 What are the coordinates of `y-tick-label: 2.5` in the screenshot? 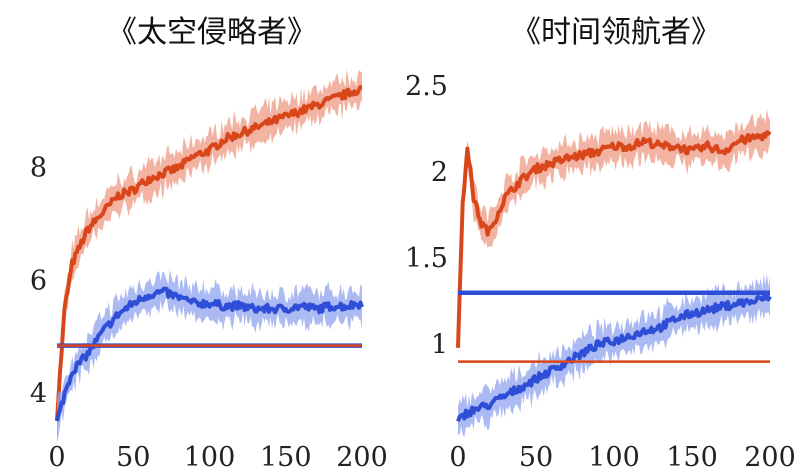 It's located at (426, 86).